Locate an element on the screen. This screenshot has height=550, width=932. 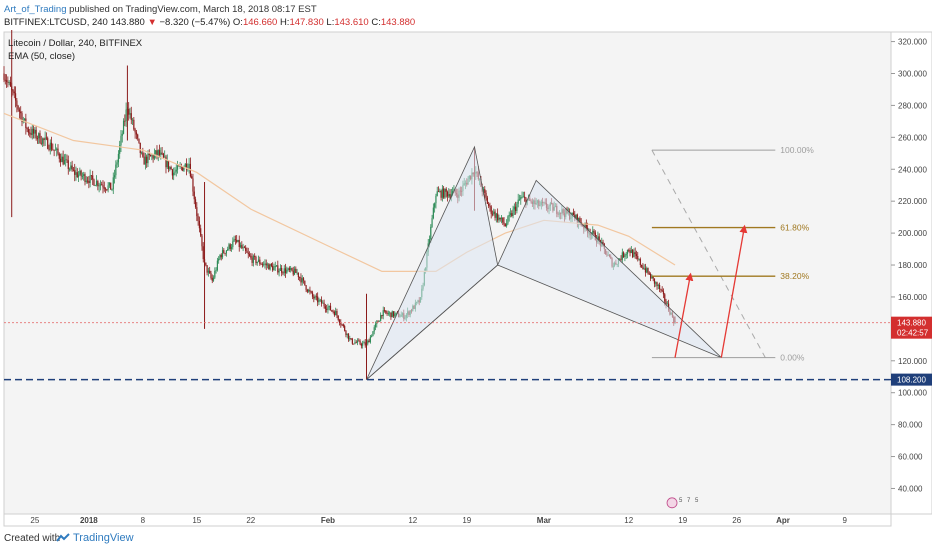
x-tick-label: 26 is located at coordinates (736, 520).